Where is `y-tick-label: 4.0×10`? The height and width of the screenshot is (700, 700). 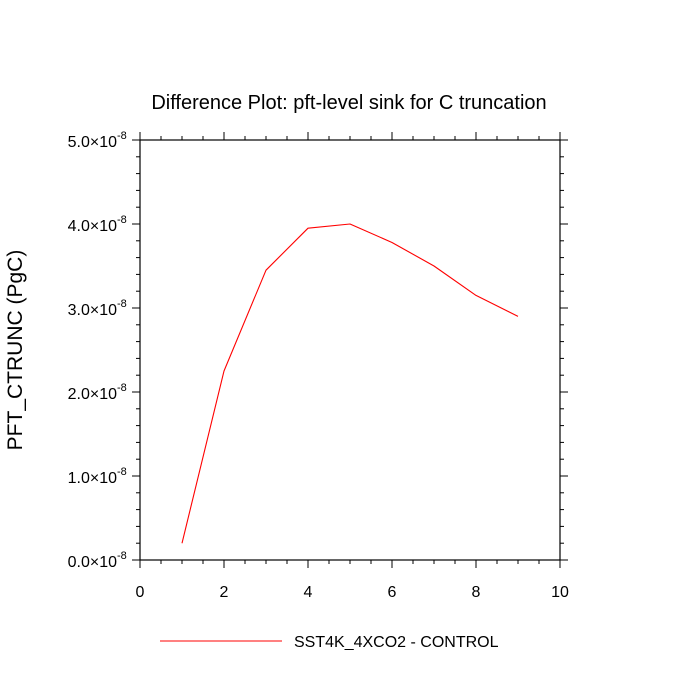 y-tick-label: 4.0×10 is located at coordinates (92, 226).